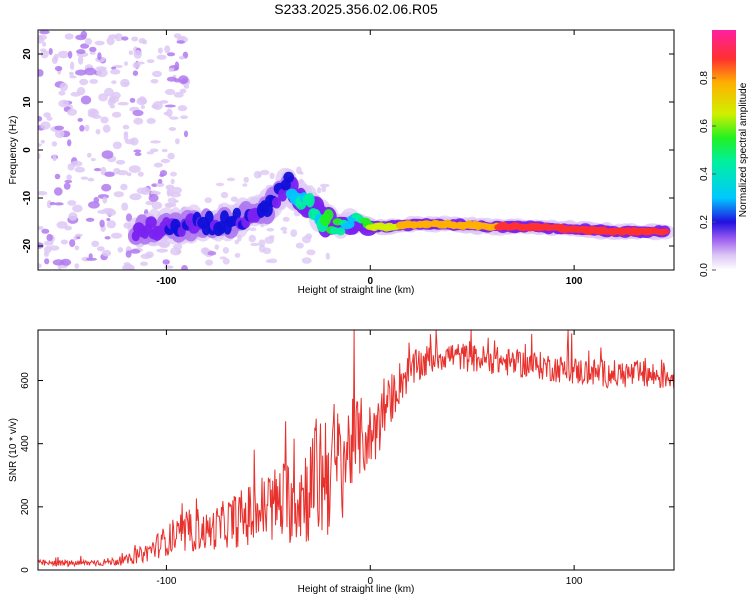 The image size is (750, 600). Describe the element at coordinates (356, 589) in the screenshot. I see `snr-xlabel: Height of straight line (km)` at that location.